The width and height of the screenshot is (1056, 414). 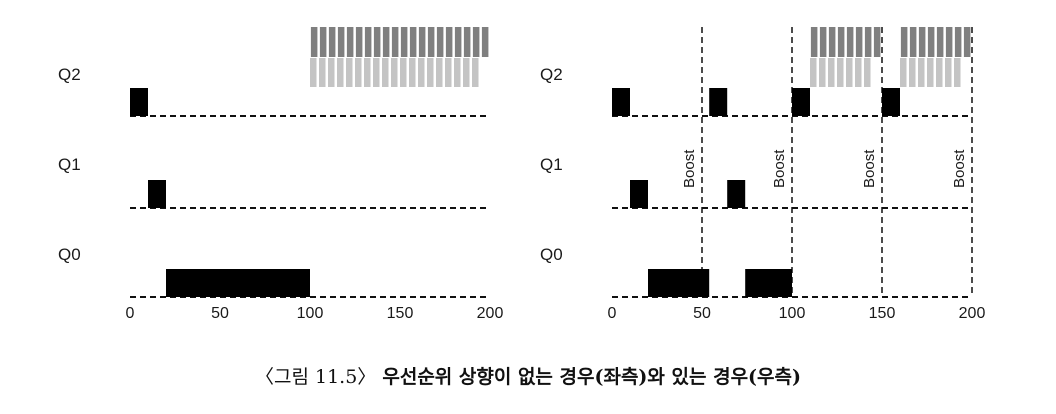 I want to click on caption-text: 우선순위 상향이 없는 경우(좌측)와 있는 경우(우측), so click(x=591, y=377).